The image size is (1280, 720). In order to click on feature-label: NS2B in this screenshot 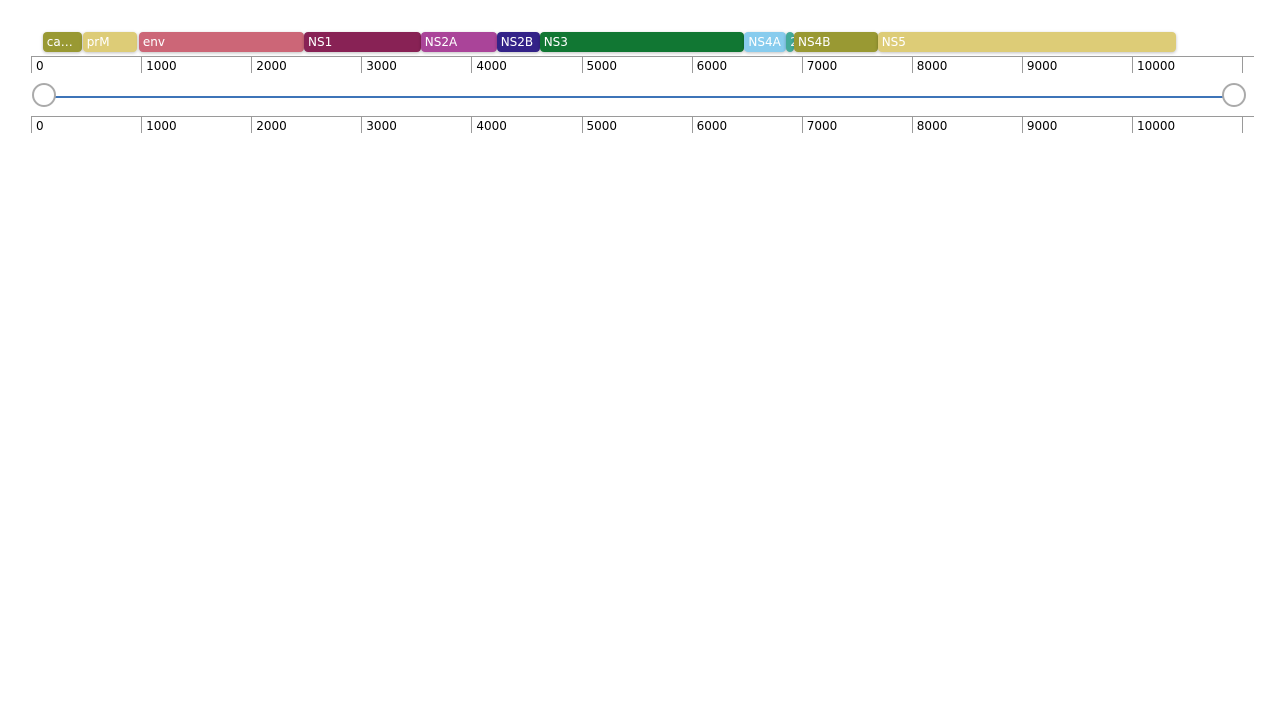, I will do `click(517, 42)`.